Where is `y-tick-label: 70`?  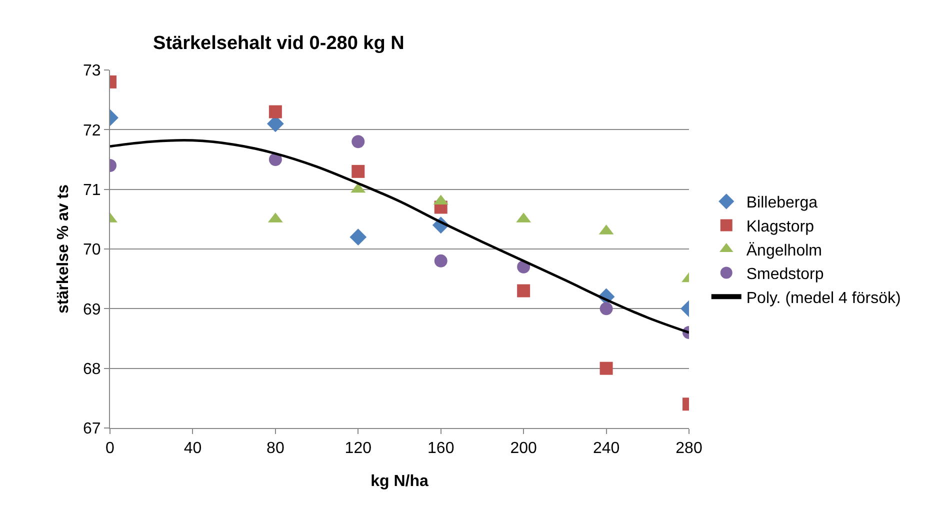 y-tick-label: 70 is located at coordinates (92, 250).